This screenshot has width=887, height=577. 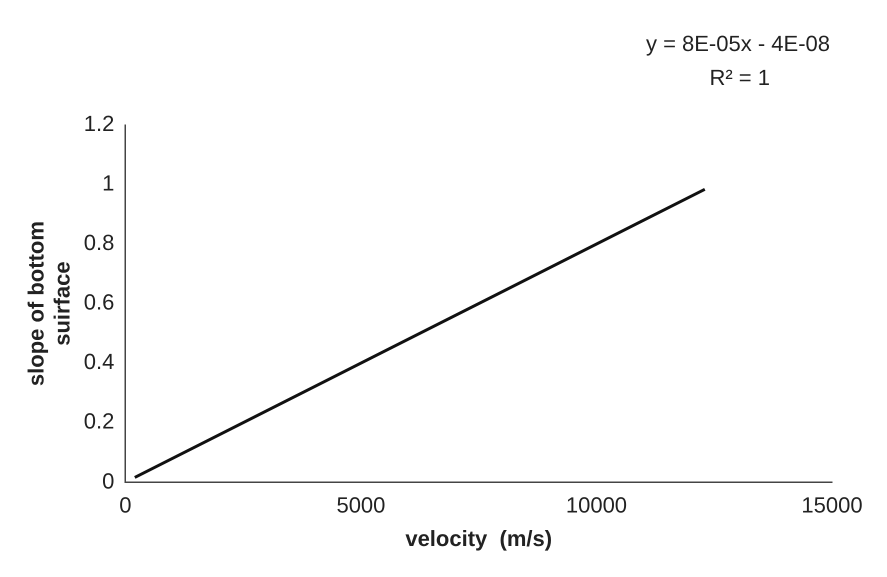 I want to click on y-tick-label: 1.2, so click(x=99, y=123).